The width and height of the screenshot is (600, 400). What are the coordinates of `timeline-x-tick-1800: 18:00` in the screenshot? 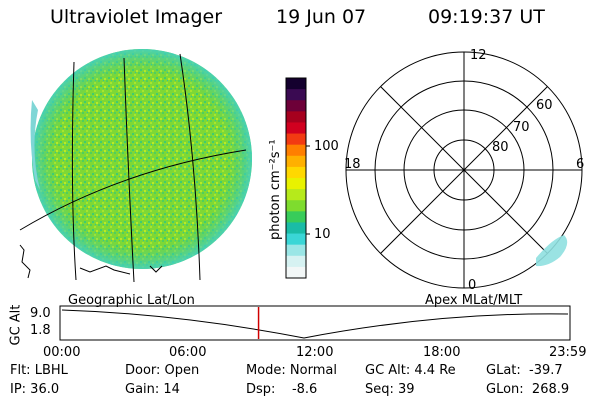 It's located at (442, 352).